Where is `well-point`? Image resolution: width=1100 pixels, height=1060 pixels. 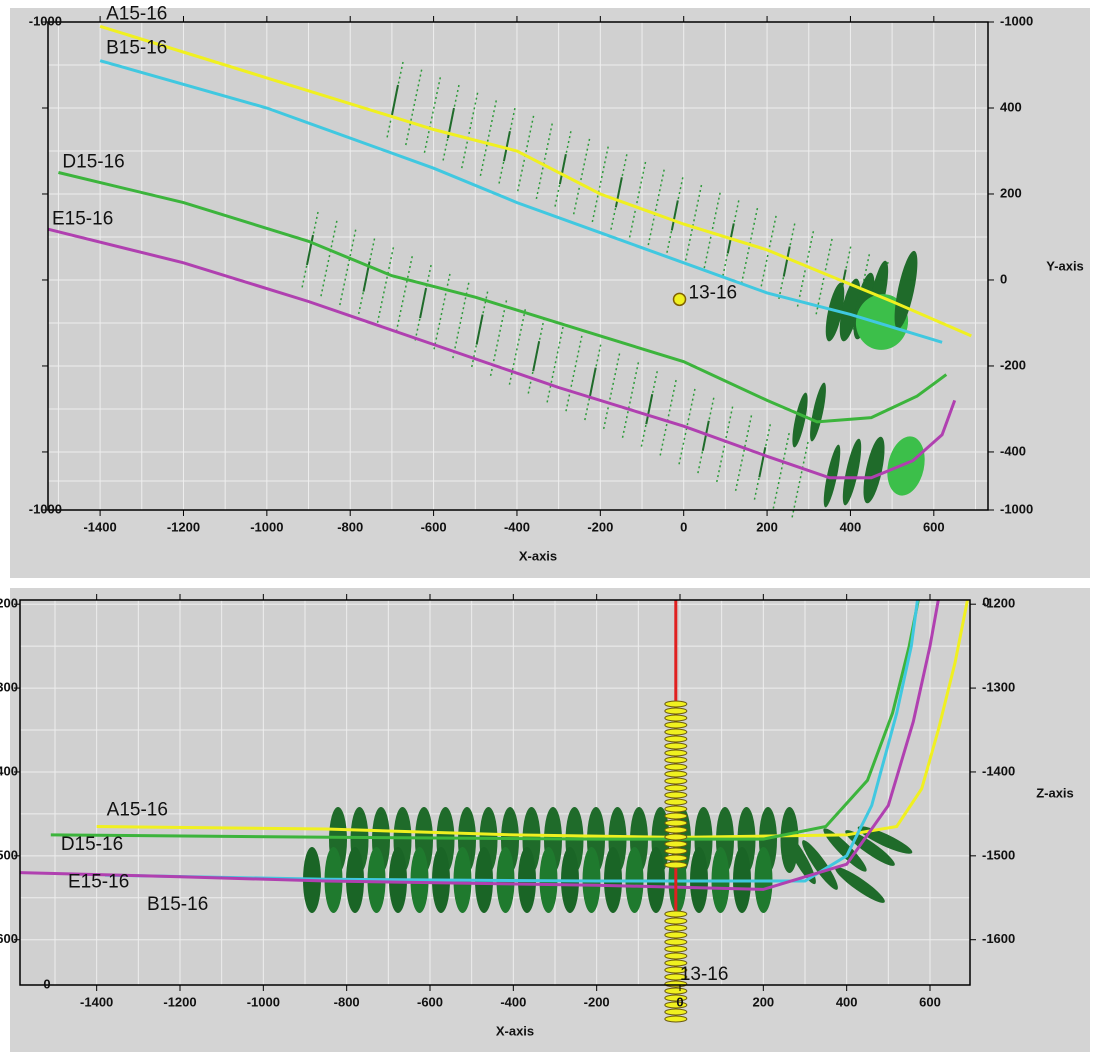
well-point is located at coordinates (679, 299).